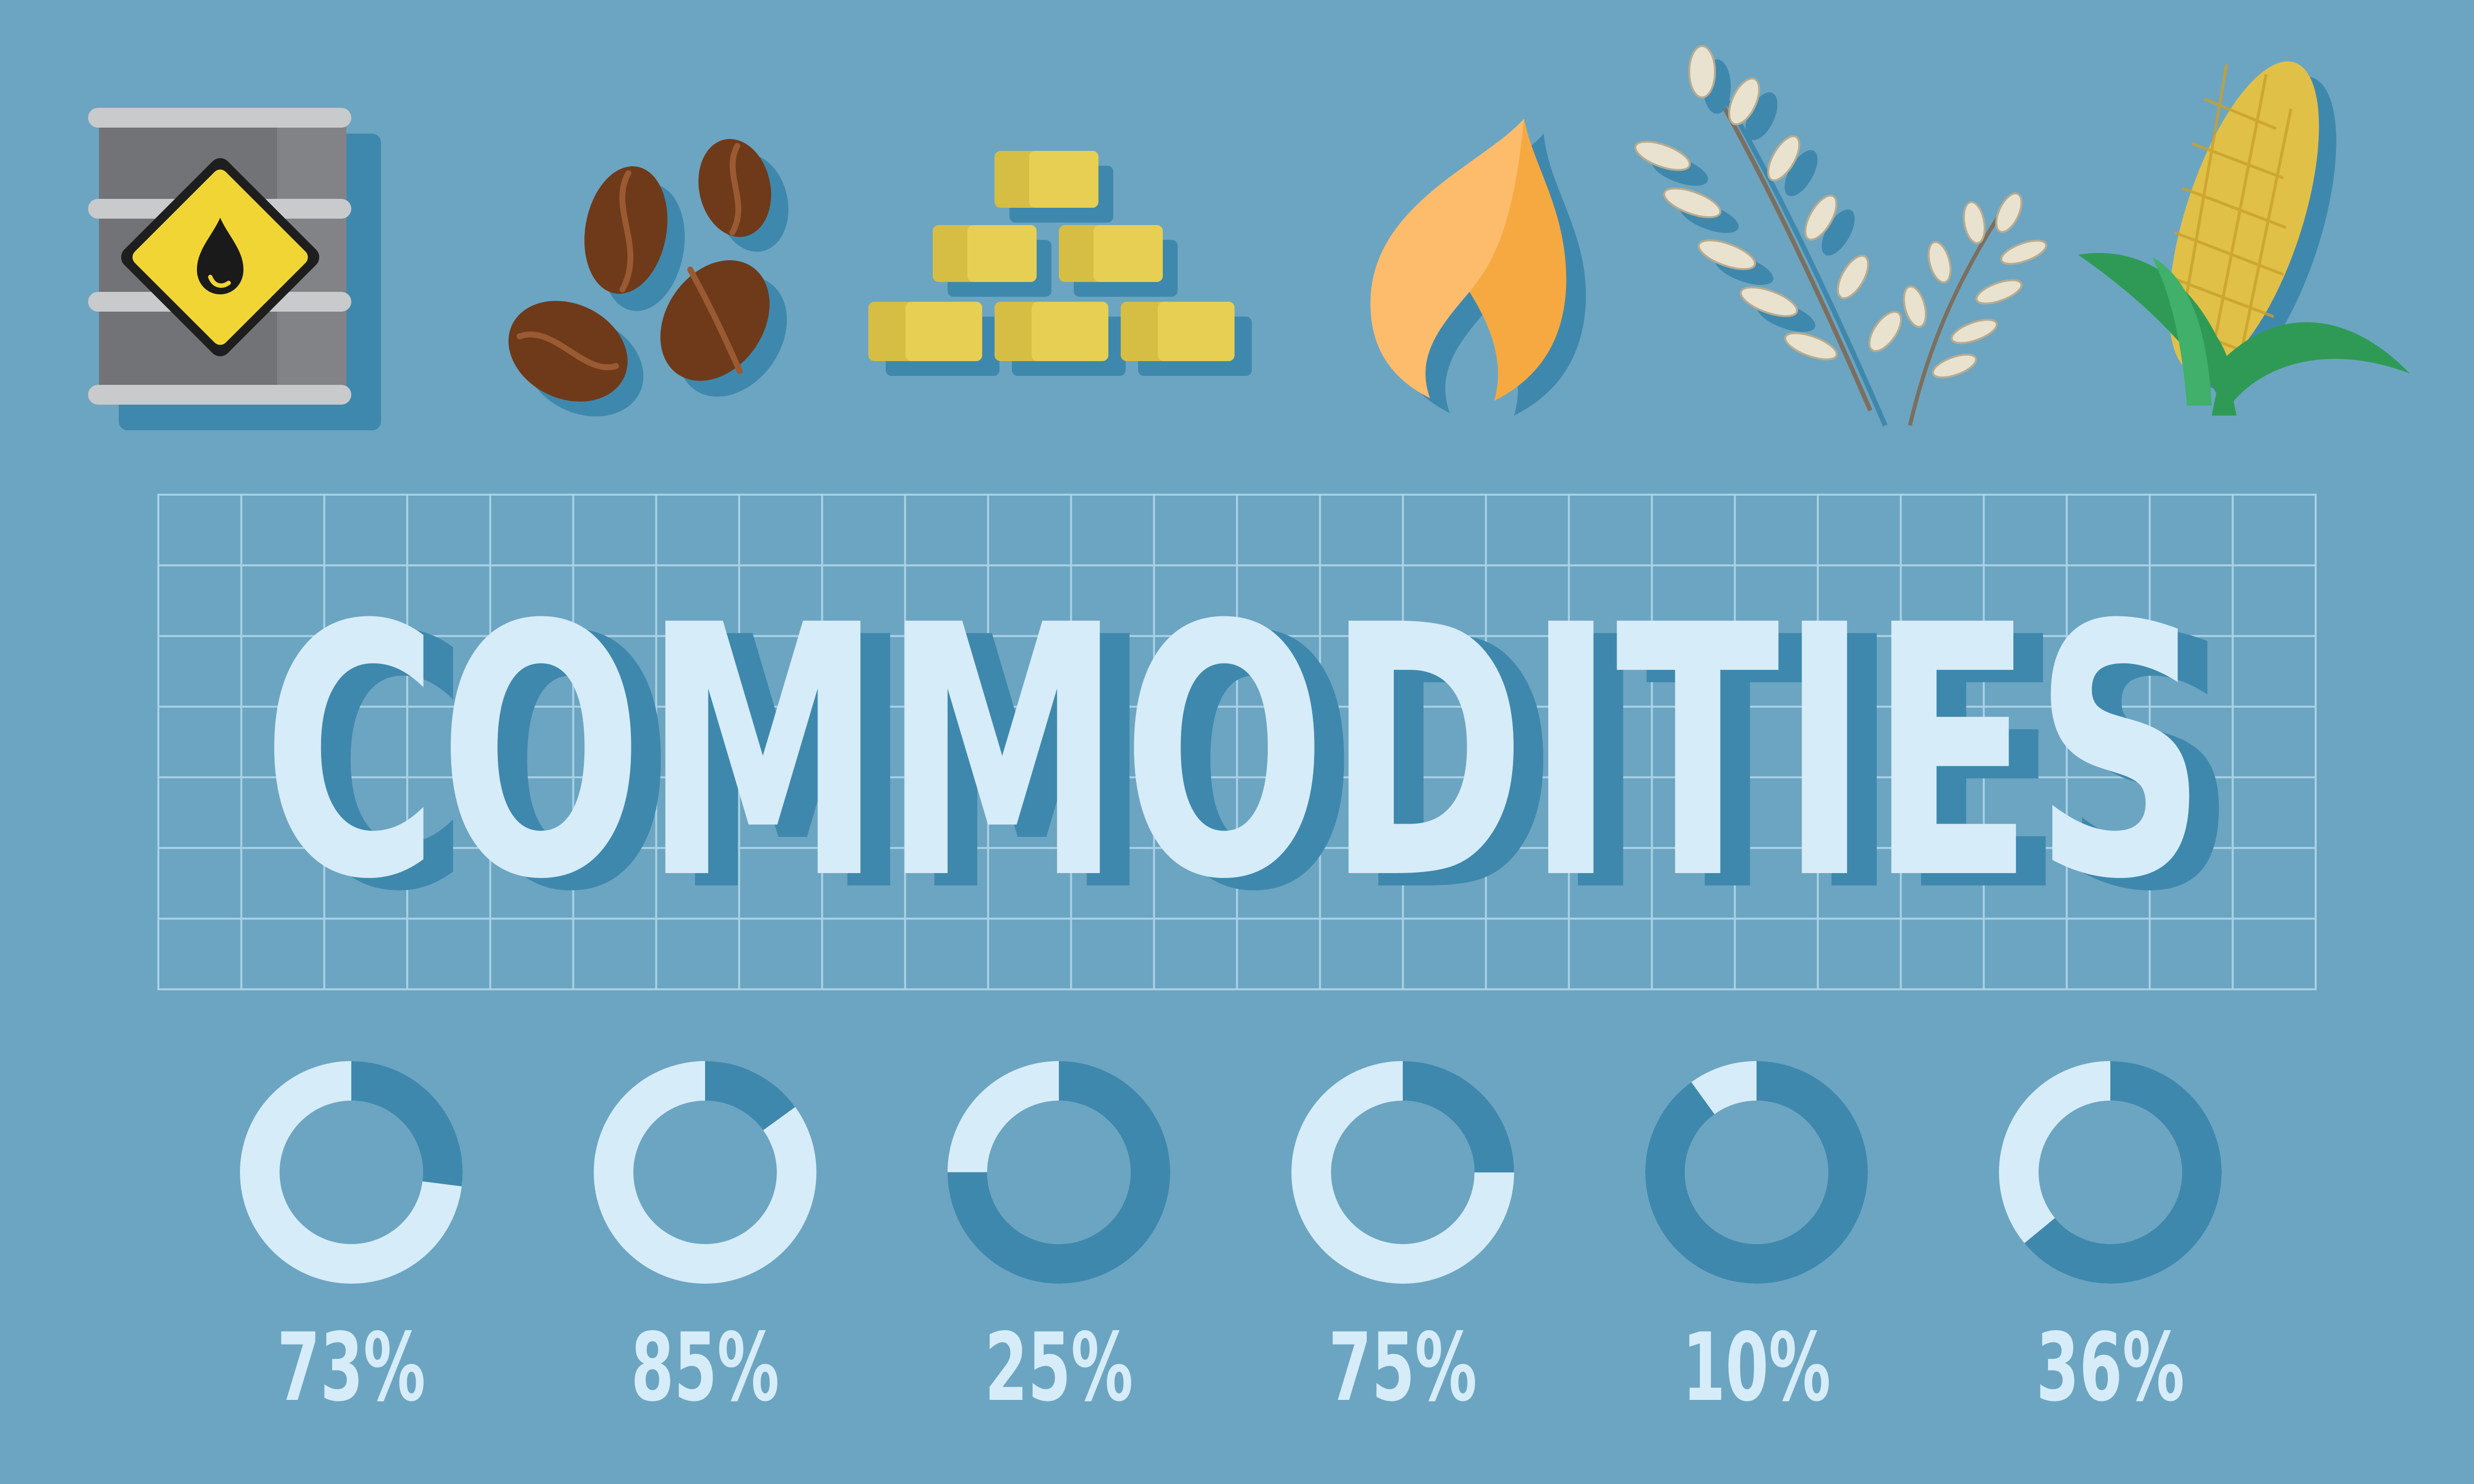  What do you see at coordinates (1757, 1367) in the screenshot?
I see `percent-label: 10%` at bounding box center [1757, 1367].